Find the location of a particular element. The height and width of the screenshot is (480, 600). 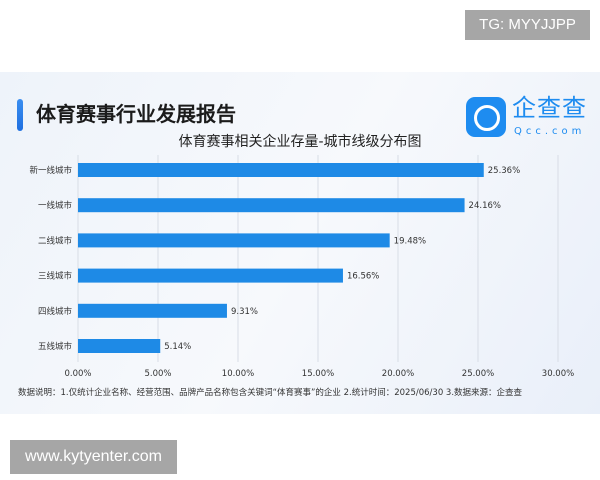

category-label: 二线城市 is located at coordinates (55, 240).